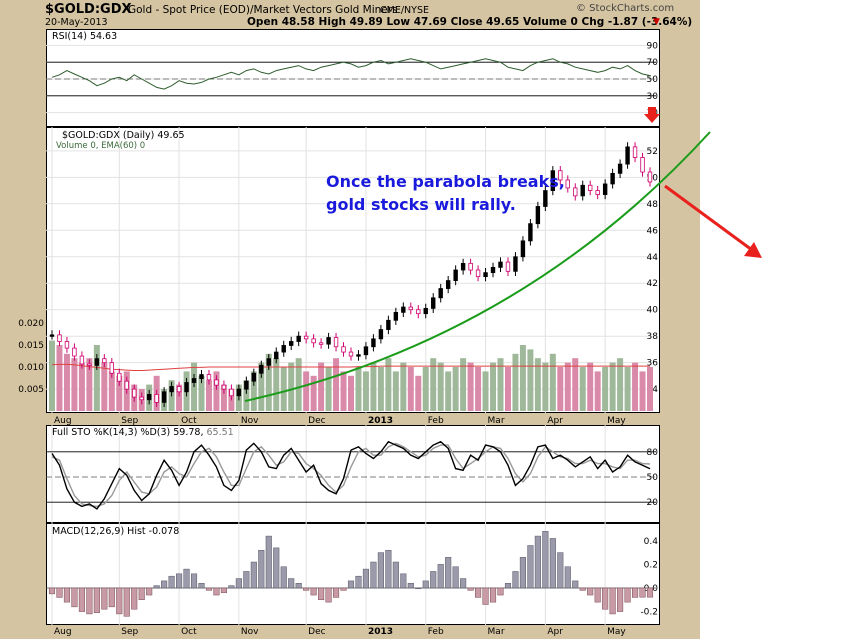 The image size is (850, 639). I want to click on sto-background, so click(353, 474).